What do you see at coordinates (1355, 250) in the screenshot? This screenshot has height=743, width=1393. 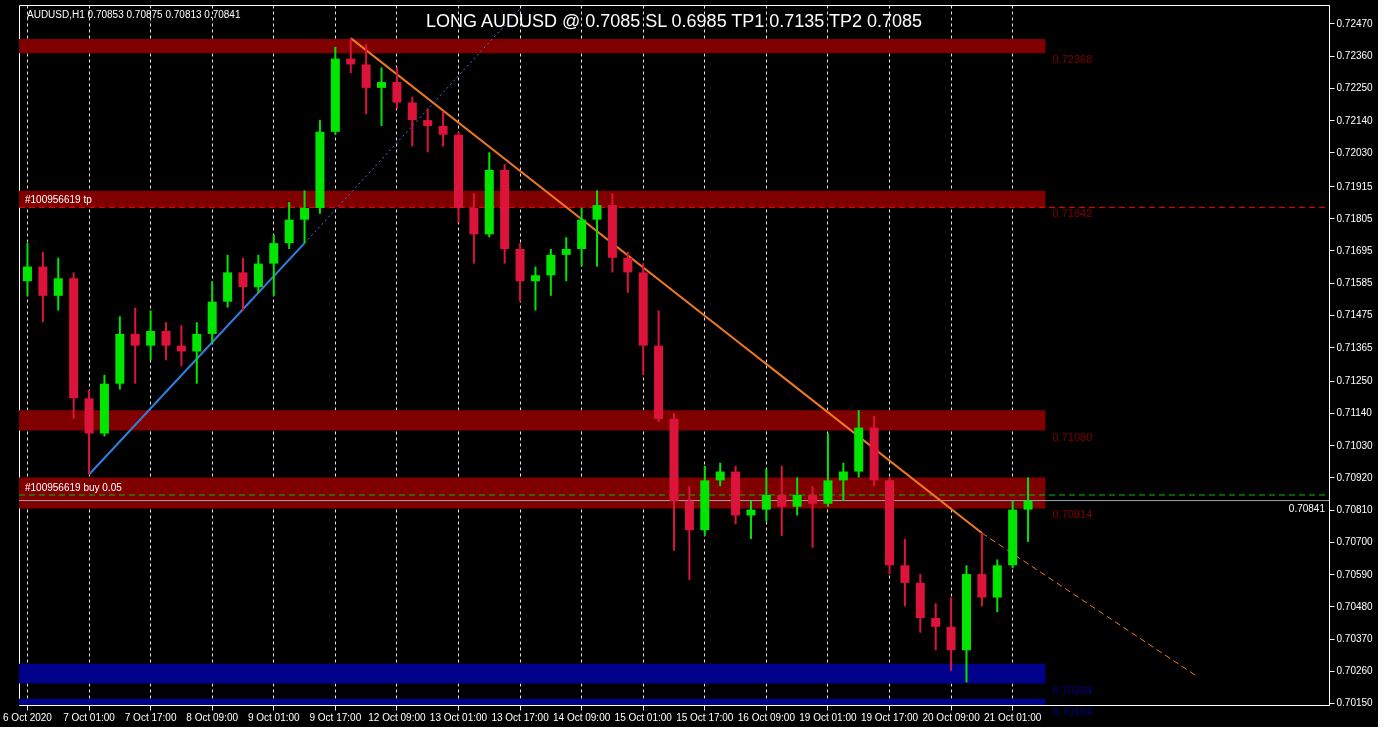 I see `y-tick-label: 0.71695` at bounding box center [1355, 250].